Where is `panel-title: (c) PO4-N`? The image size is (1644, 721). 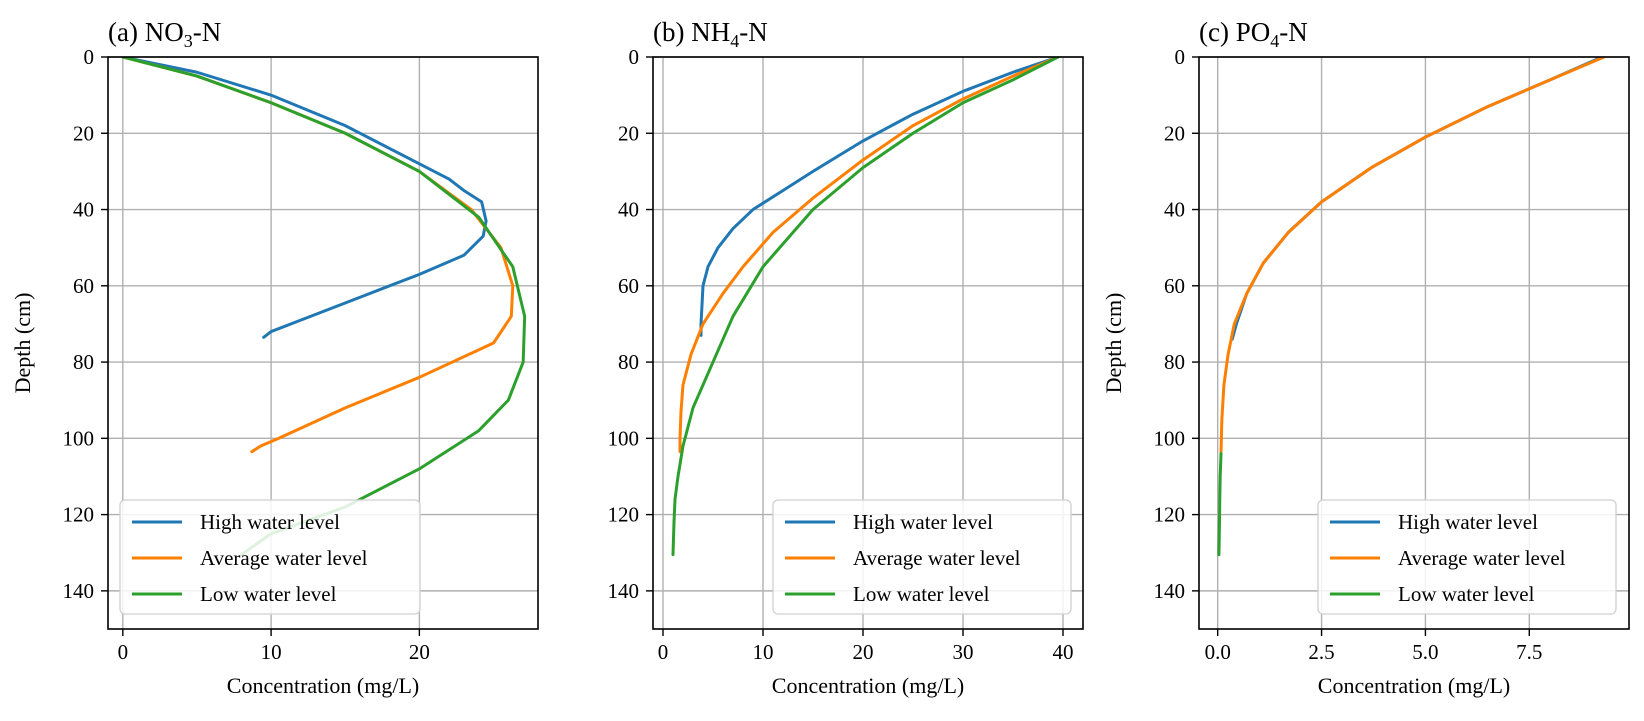 panel-title: (c) PO4-N is located at coordinates (1253, 34).